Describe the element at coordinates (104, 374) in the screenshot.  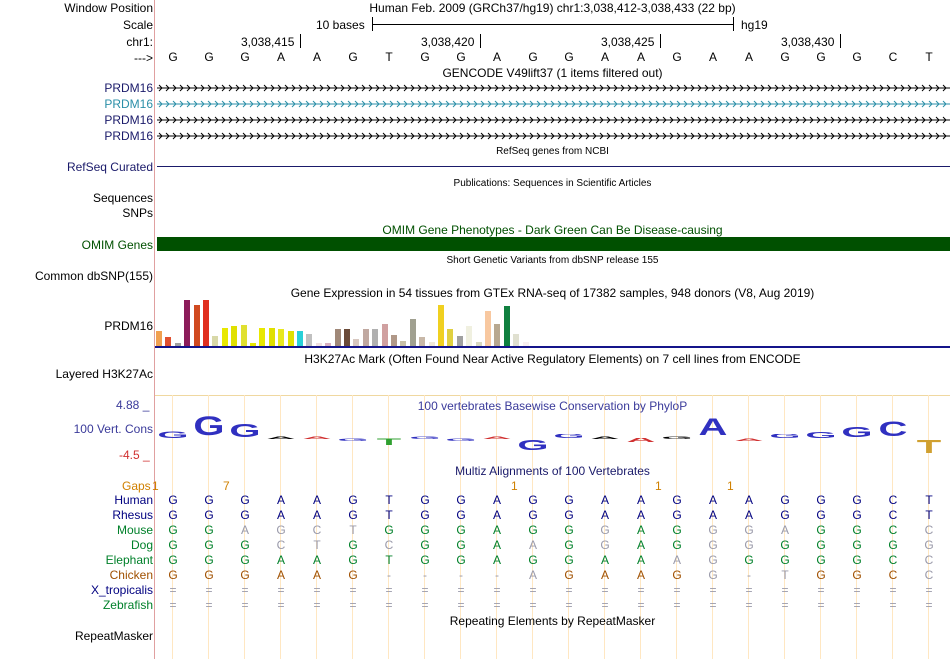
I see `h3k27ac-label: Layered H3K27Ac` at that location.